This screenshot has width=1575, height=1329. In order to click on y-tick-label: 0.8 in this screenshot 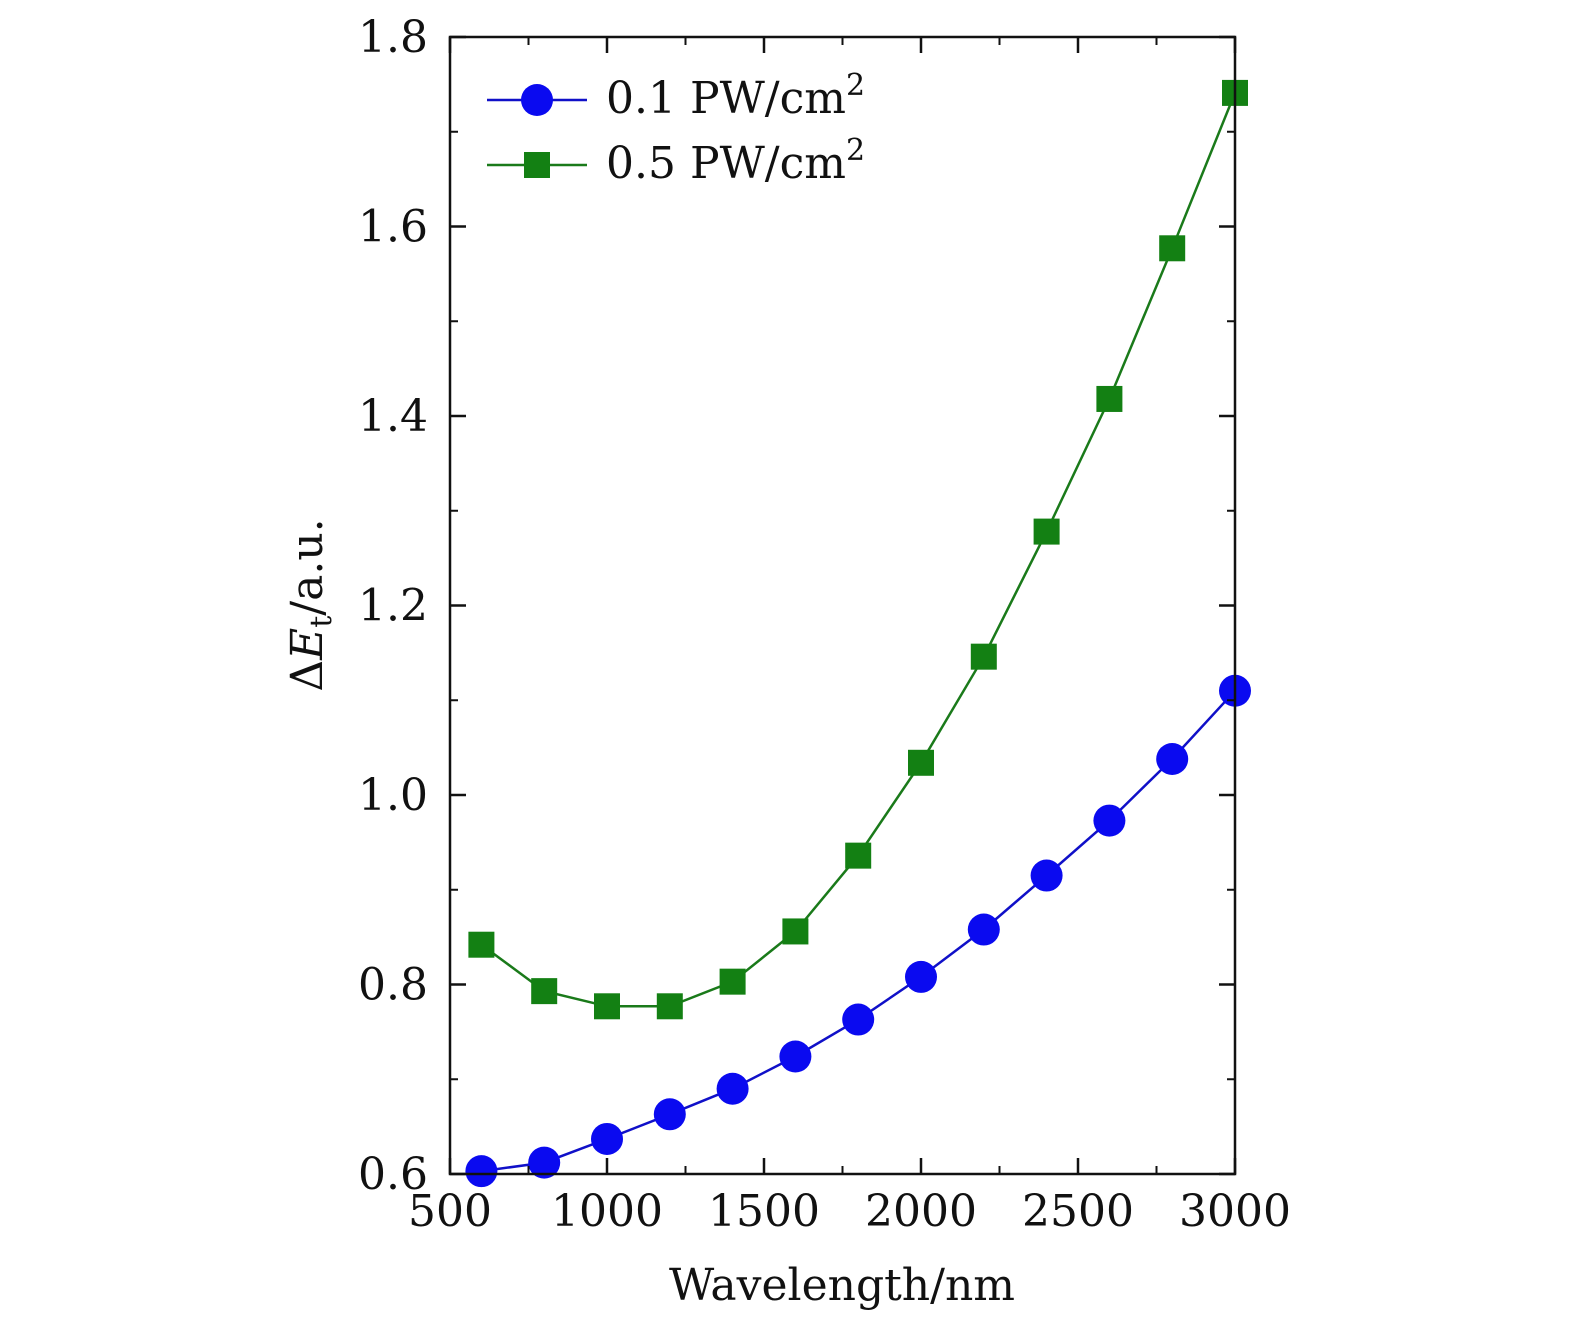, I will do `click(393, 985)`.